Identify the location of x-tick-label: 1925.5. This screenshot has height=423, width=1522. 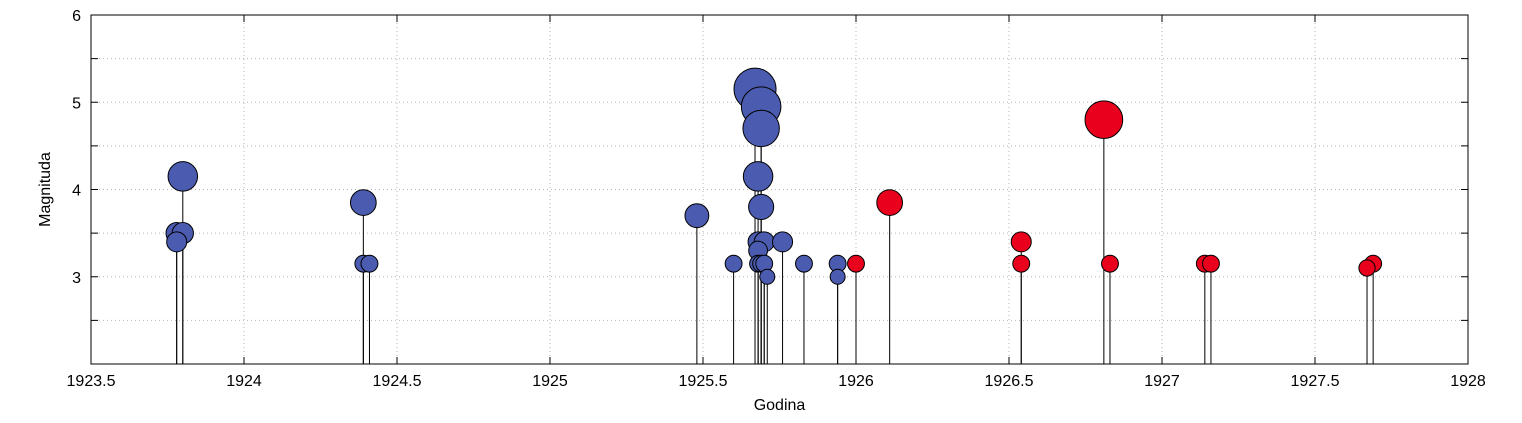
(703, 381).